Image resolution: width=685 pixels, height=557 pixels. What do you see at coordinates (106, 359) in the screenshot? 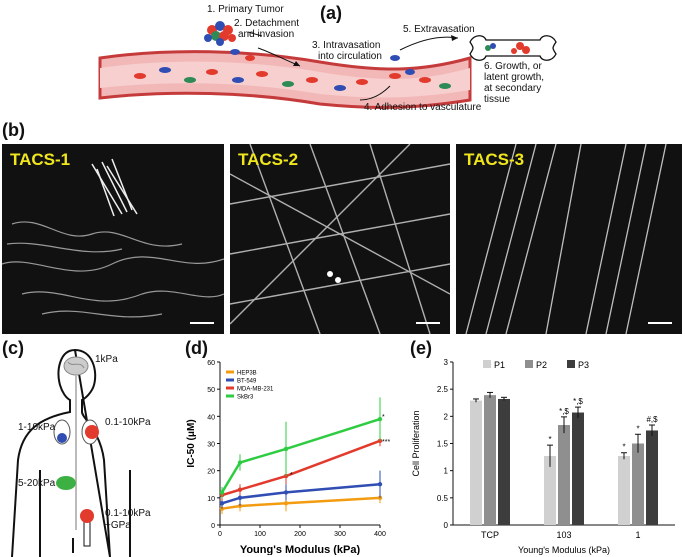
I see `brain-stiffness-label: 1kPa` at bounding box center [106, 359].